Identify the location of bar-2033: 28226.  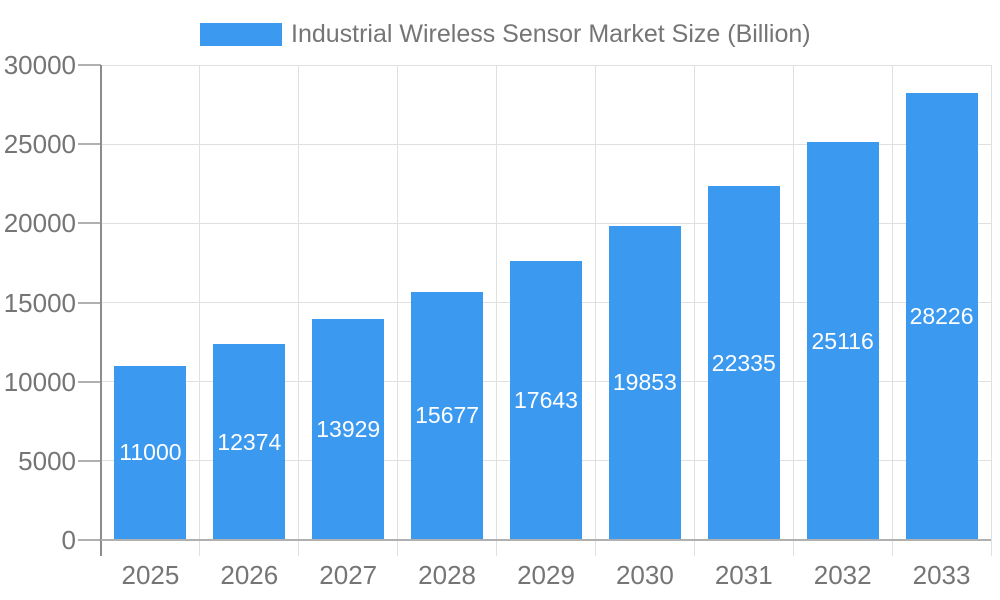
(941, 316).